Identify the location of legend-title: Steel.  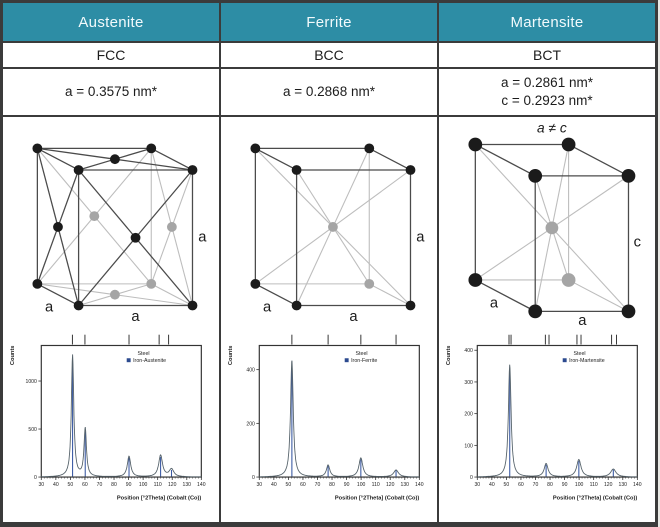
(362, 354).